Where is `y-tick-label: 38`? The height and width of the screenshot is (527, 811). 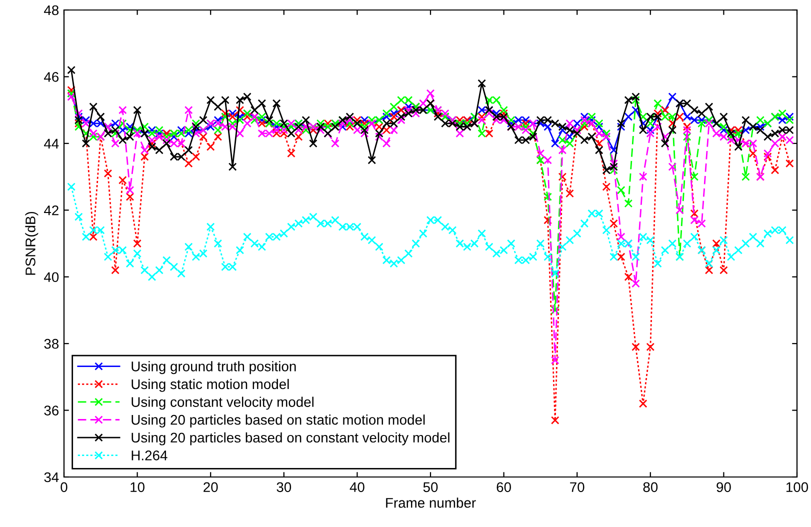 y-tick-label: 38 is located at coordinates (51, 343).